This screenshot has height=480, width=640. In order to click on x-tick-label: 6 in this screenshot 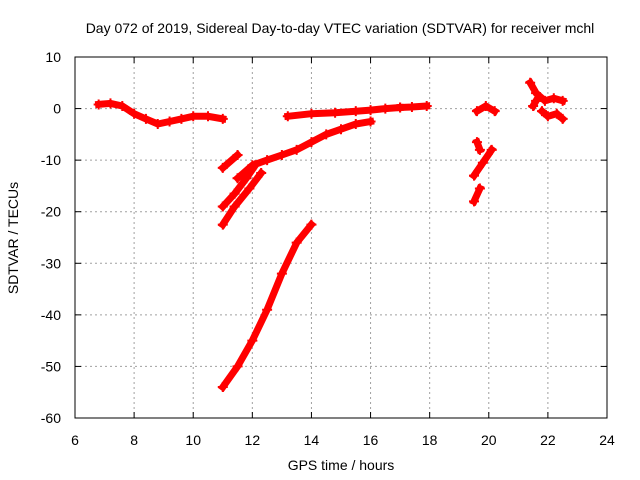, I will do `click(75, 440)`.